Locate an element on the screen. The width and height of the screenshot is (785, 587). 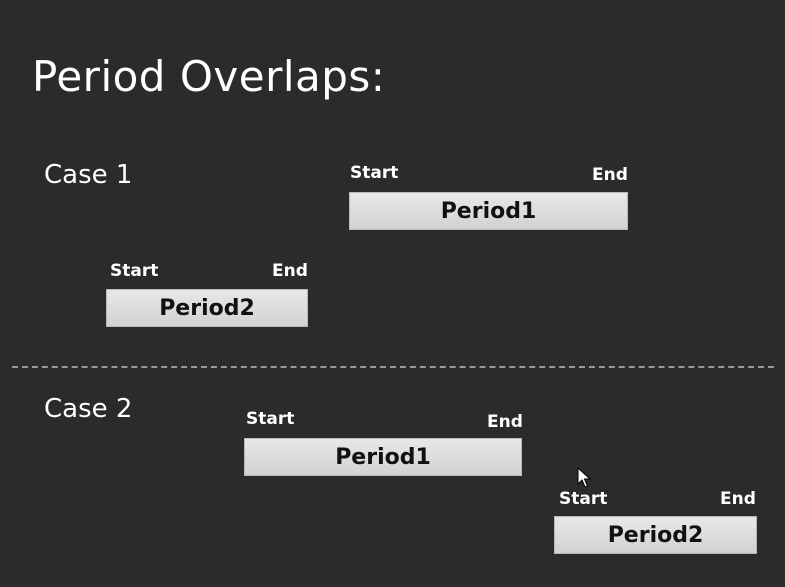
case-1-period1-label: Period1 is located at coordinates (488, 211).